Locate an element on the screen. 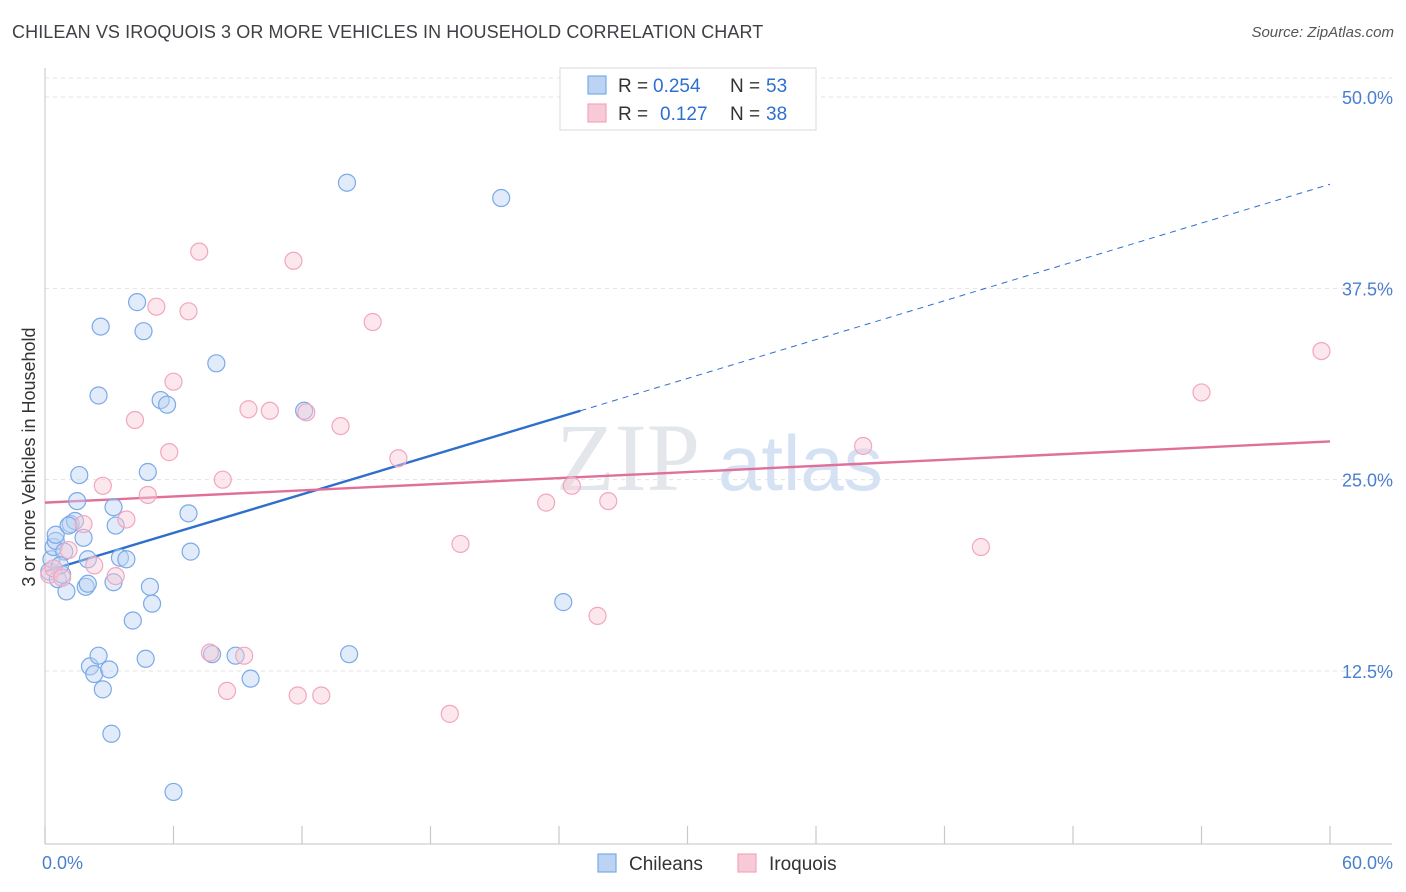  y-tick-label-0: 12.5% is located at coordinates (1367, 672).